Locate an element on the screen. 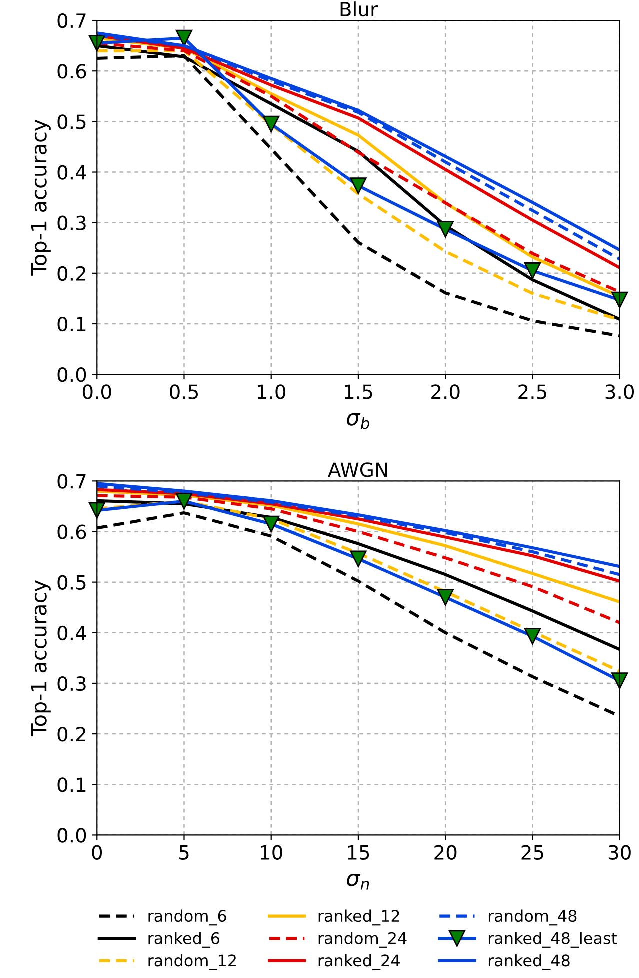  legend-label: random_12 is located at coordinates (192, 962).